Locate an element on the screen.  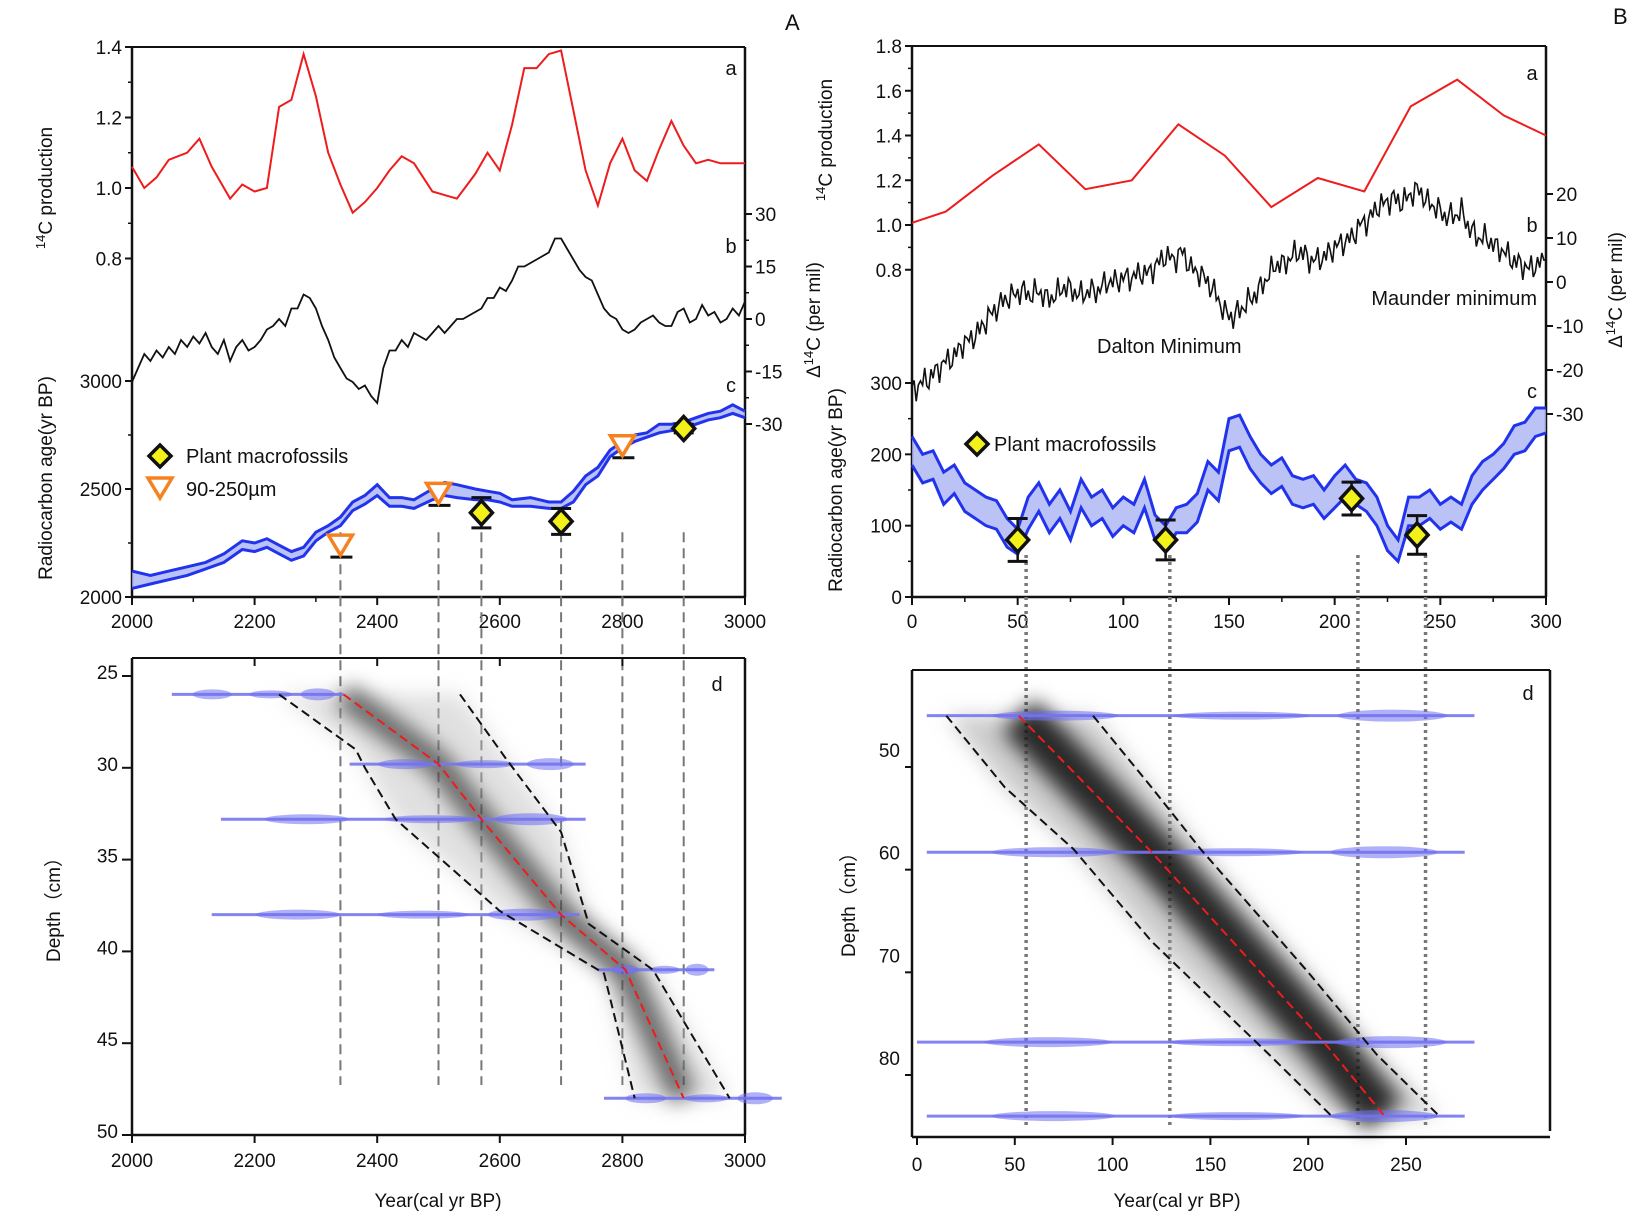
A-c-tick-label: 2000 is located at coordinates (101, 598).